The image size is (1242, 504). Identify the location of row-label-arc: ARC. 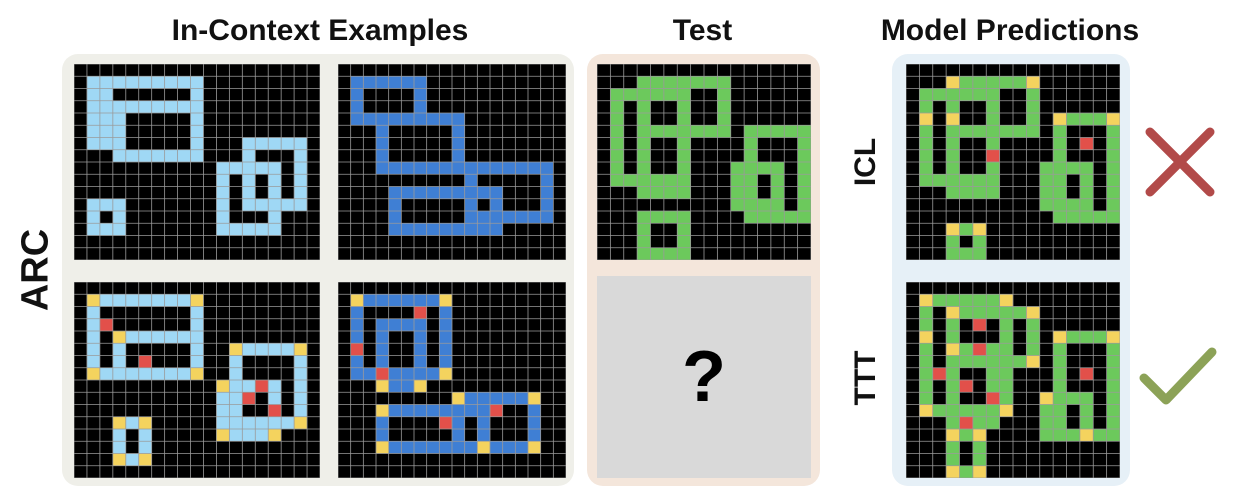
(35, 270).